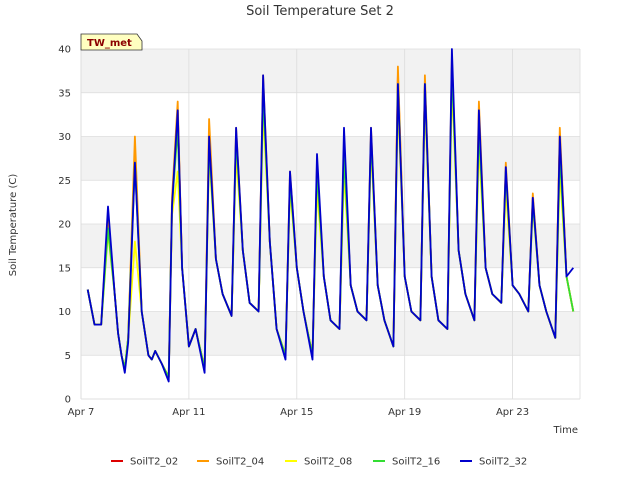  Describe the element at coordinates (320, 11) in the screenshot. I see `chart-title: Soil Temperature Set 2` at that location.